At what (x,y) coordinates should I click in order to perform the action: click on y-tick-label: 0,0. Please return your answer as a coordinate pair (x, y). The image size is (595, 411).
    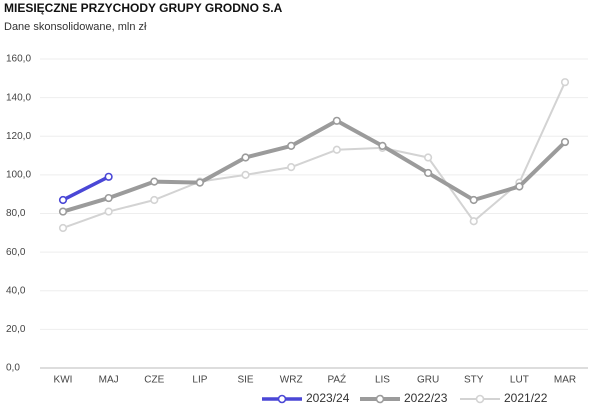
    Looking at the image, I should click on (13, 368).